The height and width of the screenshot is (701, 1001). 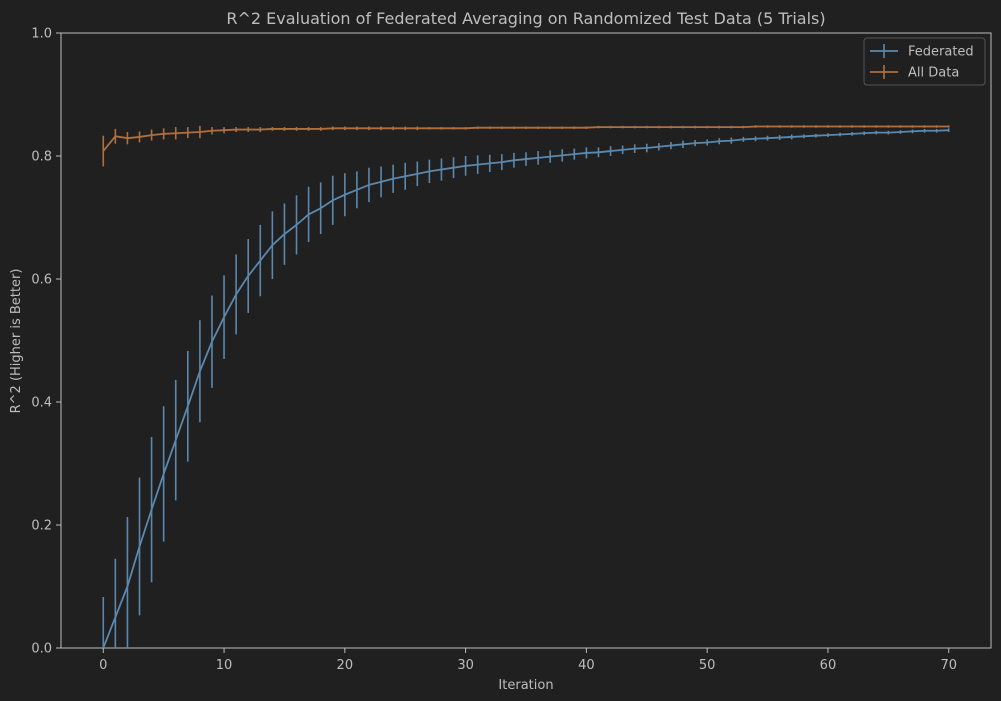 What do you see at coordinates (103, 665) in the screenshot?
I see `x-tick-label: 0` at bounding box center [103, 665].